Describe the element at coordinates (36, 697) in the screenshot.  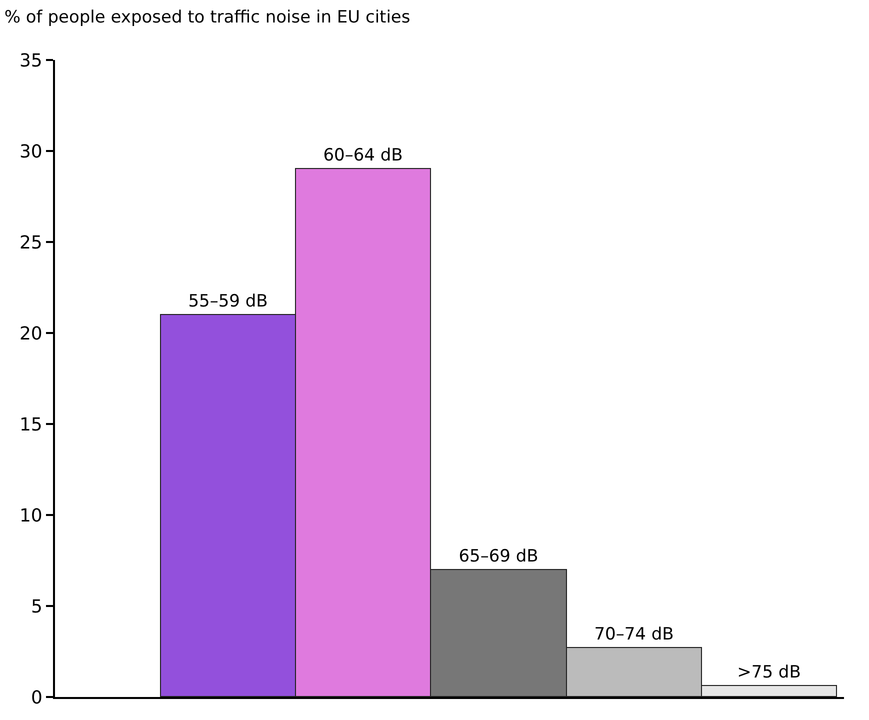
I see `y-tick-label: 0` at that location.